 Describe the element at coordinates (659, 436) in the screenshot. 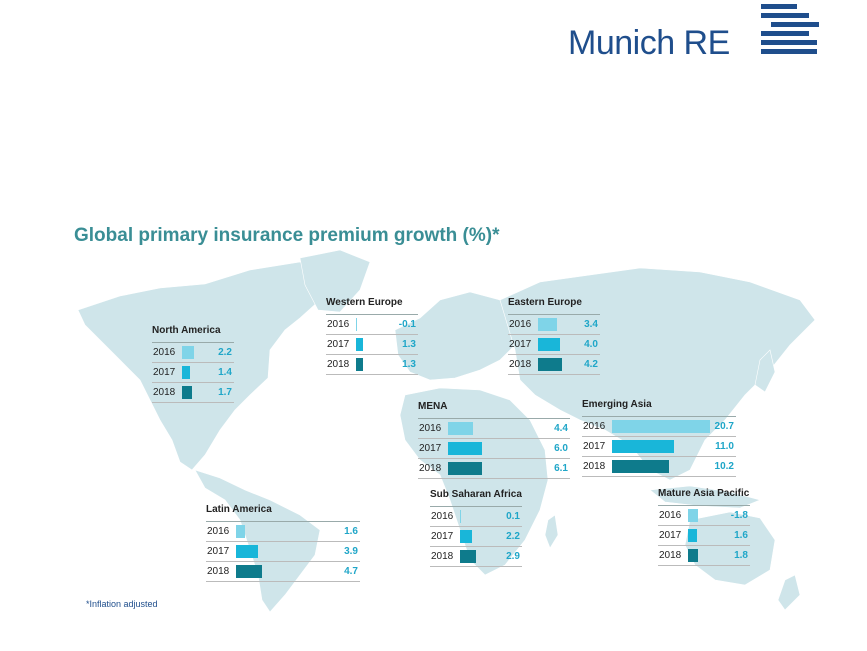

I see `region-emerging-asia: Emerging Asia 2016 20.7 2017 11.0 2018 10.2` at that location.